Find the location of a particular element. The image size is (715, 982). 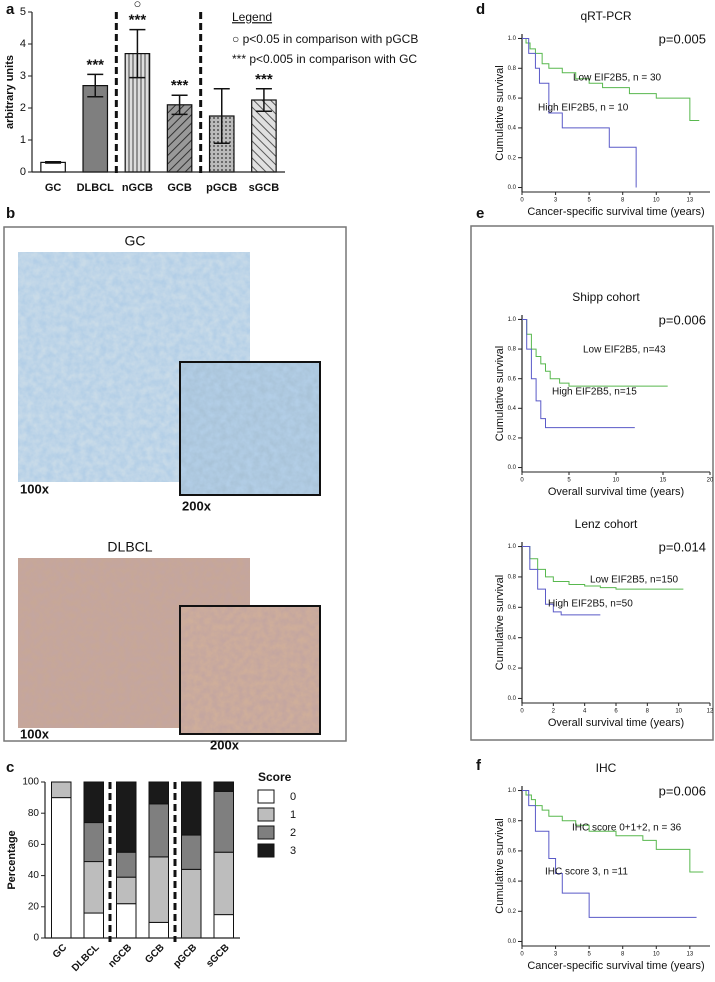

series-label: IHC score 0+1+2, n = 36 is located at coordinates (627, 828).